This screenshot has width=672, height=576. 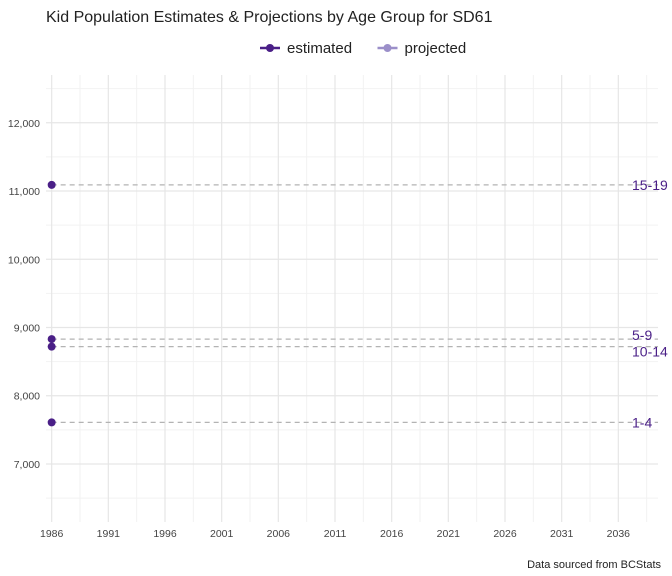 What do you see at coordinates (24, 294) in the screenshot?
I see `y-axis: 7,000 8,000 9,000 10,000 11,000 12,000` at bounding box center [24, 294].